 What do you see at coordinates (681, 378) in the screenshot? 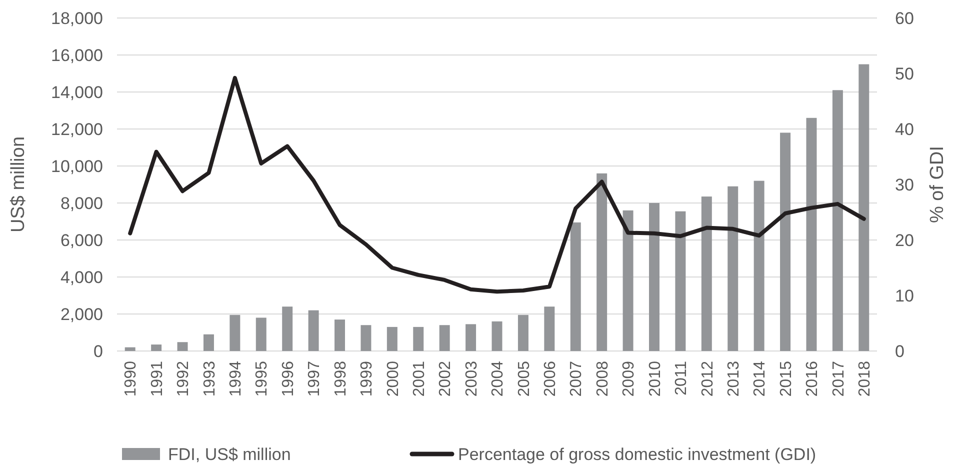
I see `x-tick-label: 2011` at bounding box center [681, 378].